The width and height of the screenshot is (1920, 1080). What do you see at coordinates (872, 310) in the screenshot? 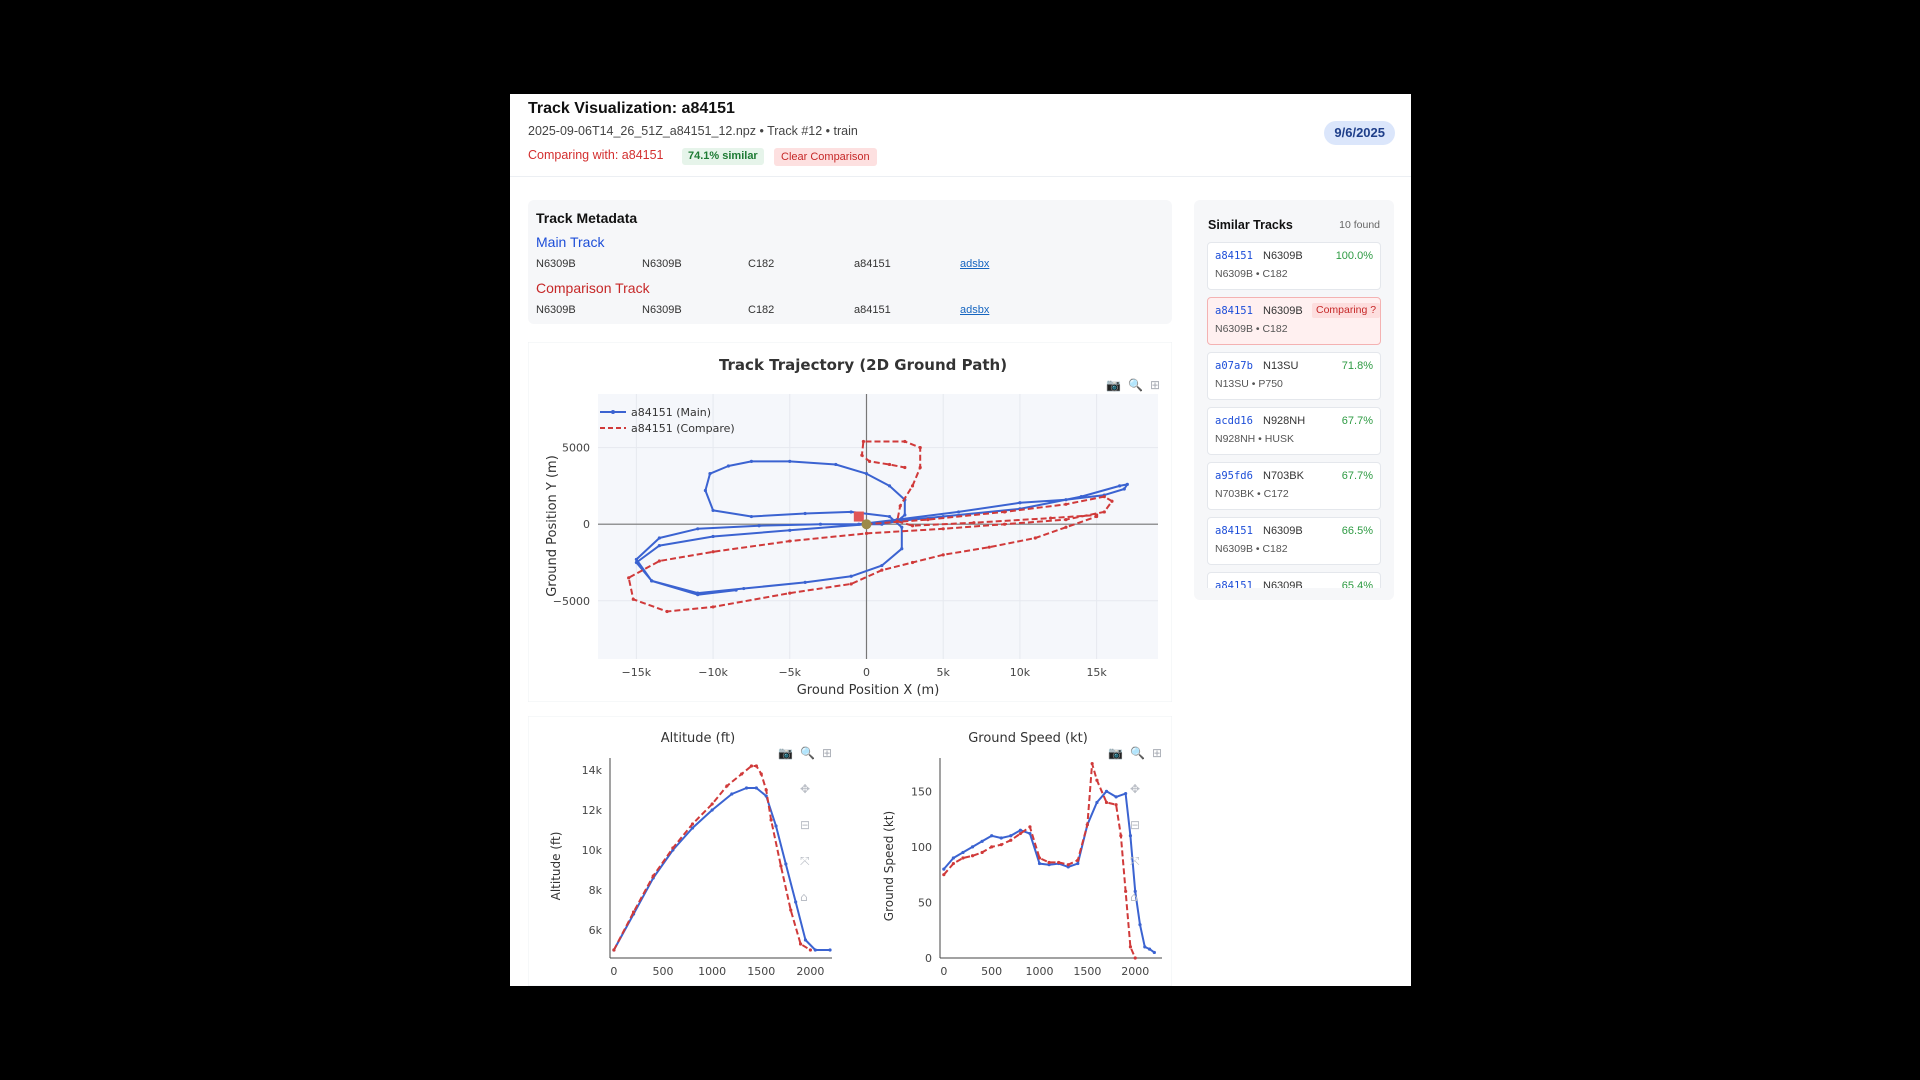
I see `compare-hex: a84151` at bounding box center [872, 310].